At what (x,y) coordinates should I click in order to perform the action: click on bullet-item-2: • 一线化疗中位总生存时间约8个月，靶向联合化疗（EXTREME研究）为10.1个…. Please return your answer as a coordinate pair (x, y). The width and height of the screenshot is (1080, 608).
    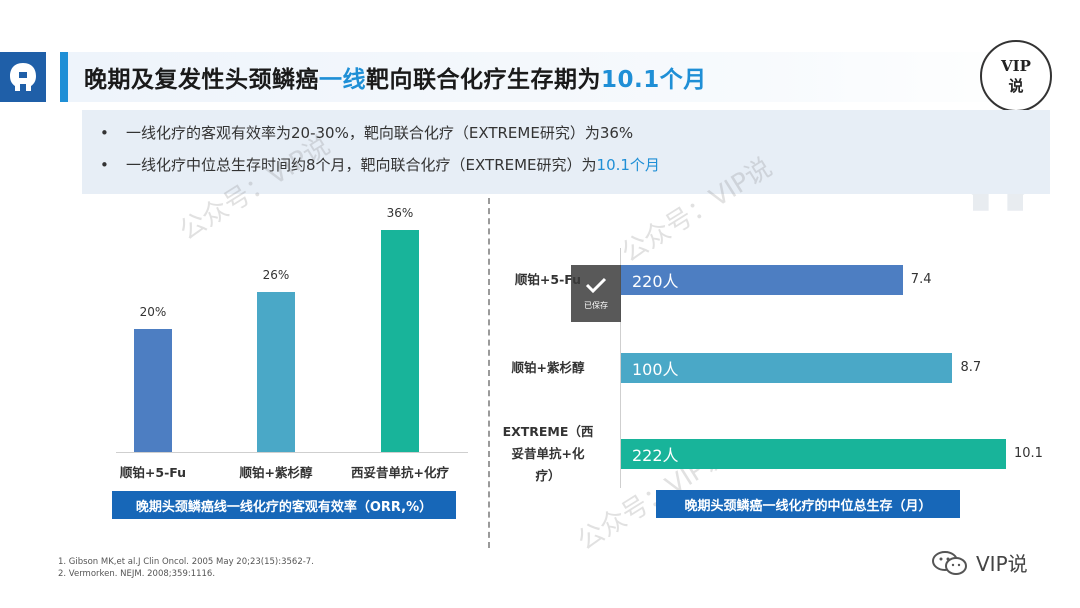
    Looking at the image, I should click on (380, 165).